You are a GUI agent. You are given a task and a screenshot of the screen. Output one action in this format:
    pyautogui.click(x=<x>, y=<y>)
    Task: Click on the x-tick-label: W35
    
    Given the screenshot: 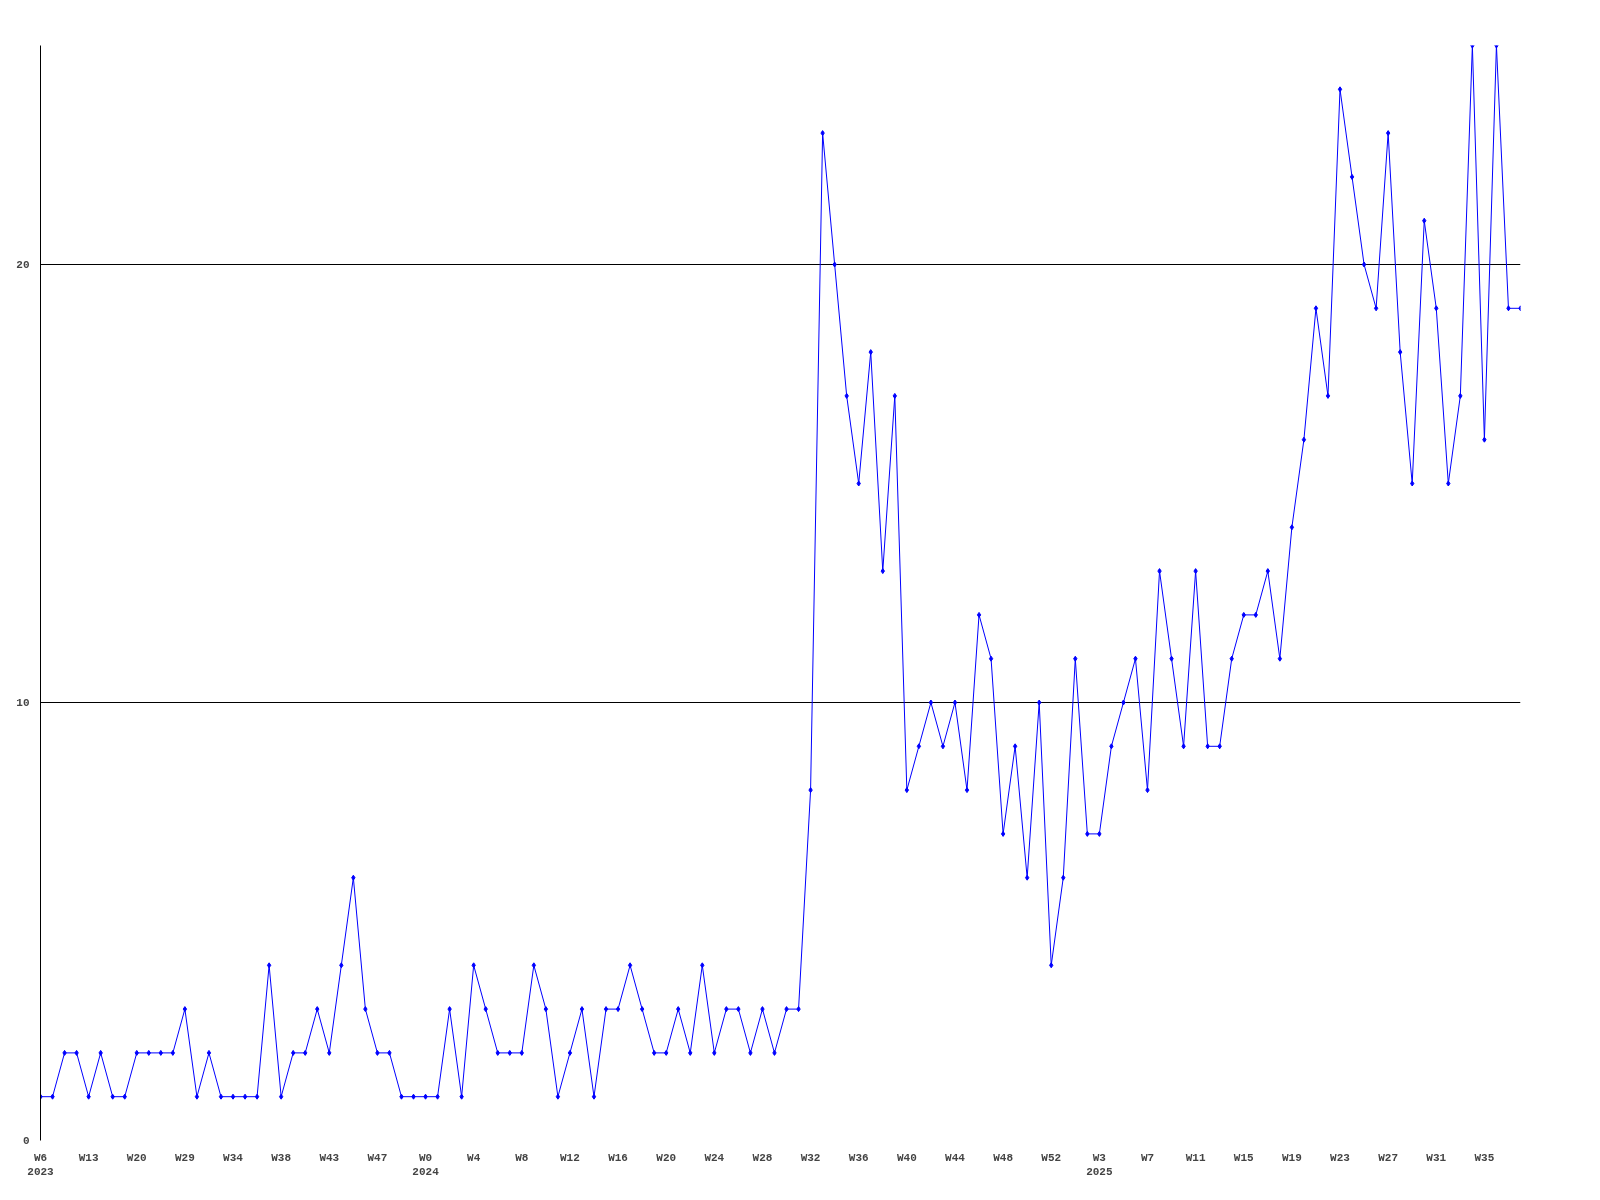 What is the action you would take?
    pyautogui.click(x=1484, y=1157)
    